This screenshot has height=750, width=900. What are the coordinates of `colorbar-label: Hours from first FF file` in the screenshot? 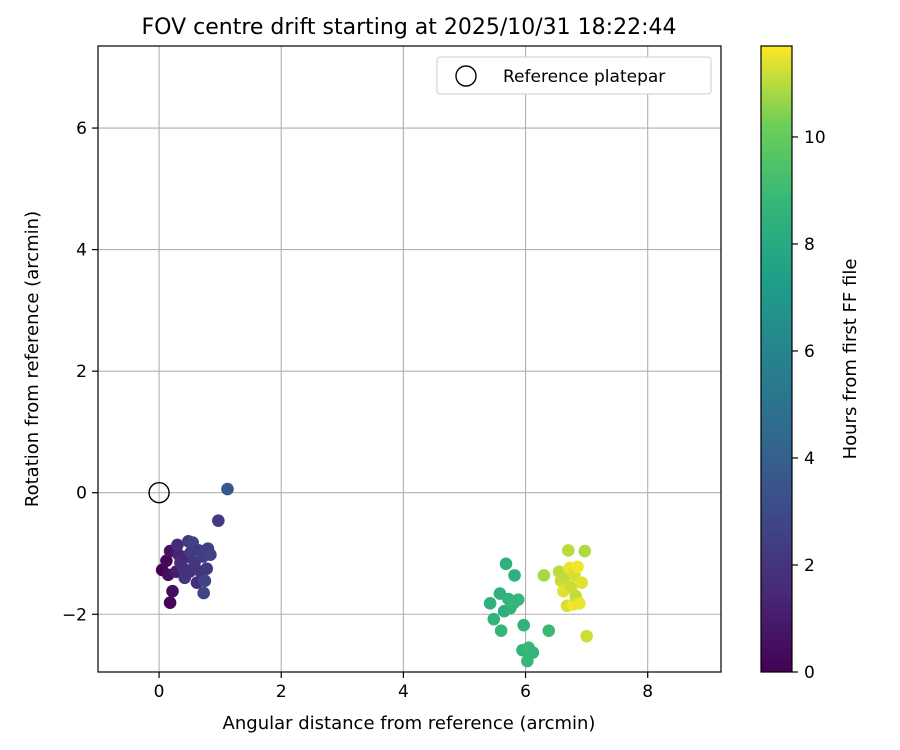 It's located at (850, 359).